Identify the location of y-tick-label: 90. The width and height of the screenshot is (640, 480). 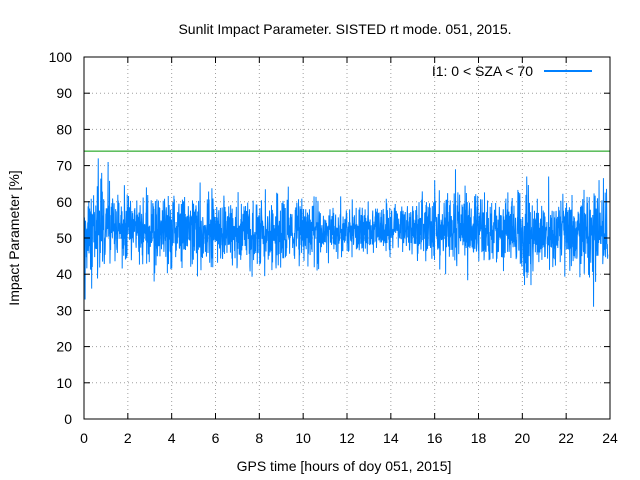
(64, 93).